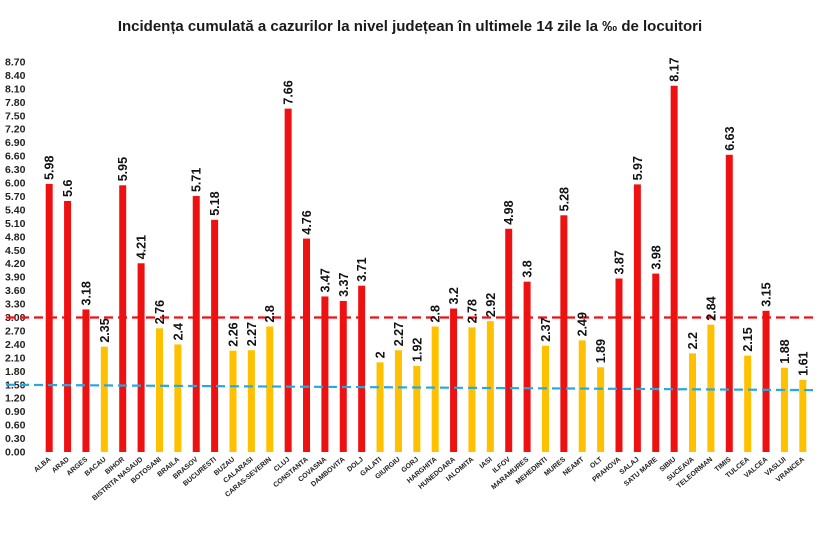  Describe the element at coordinates (620, 262) in the screenshot. I see `data-label: 3.87` at that location.